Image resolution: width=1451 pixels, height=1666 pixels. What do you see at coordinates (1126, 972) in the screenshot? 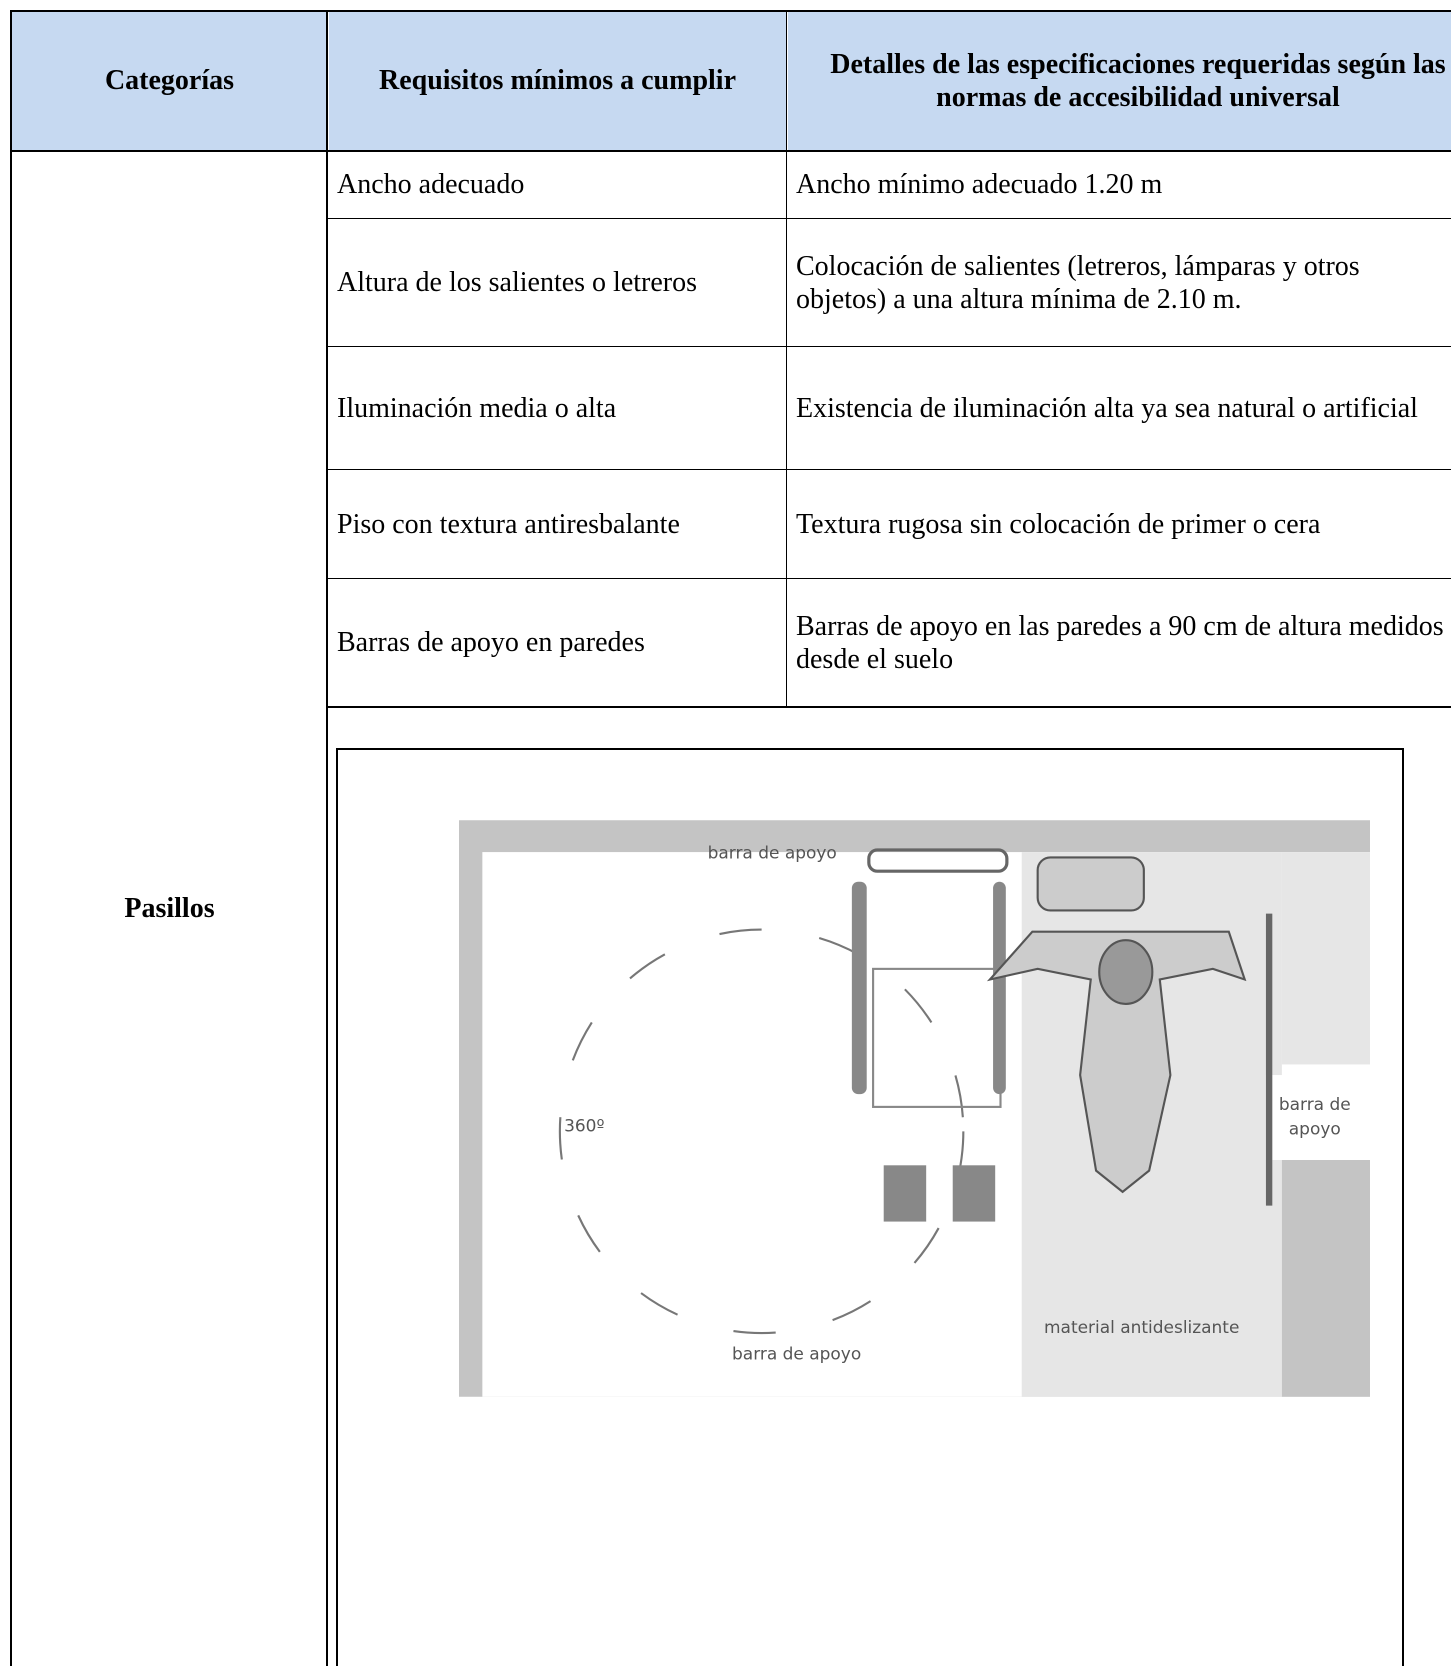
I see `person-head` at bounding box center [1126, 972].